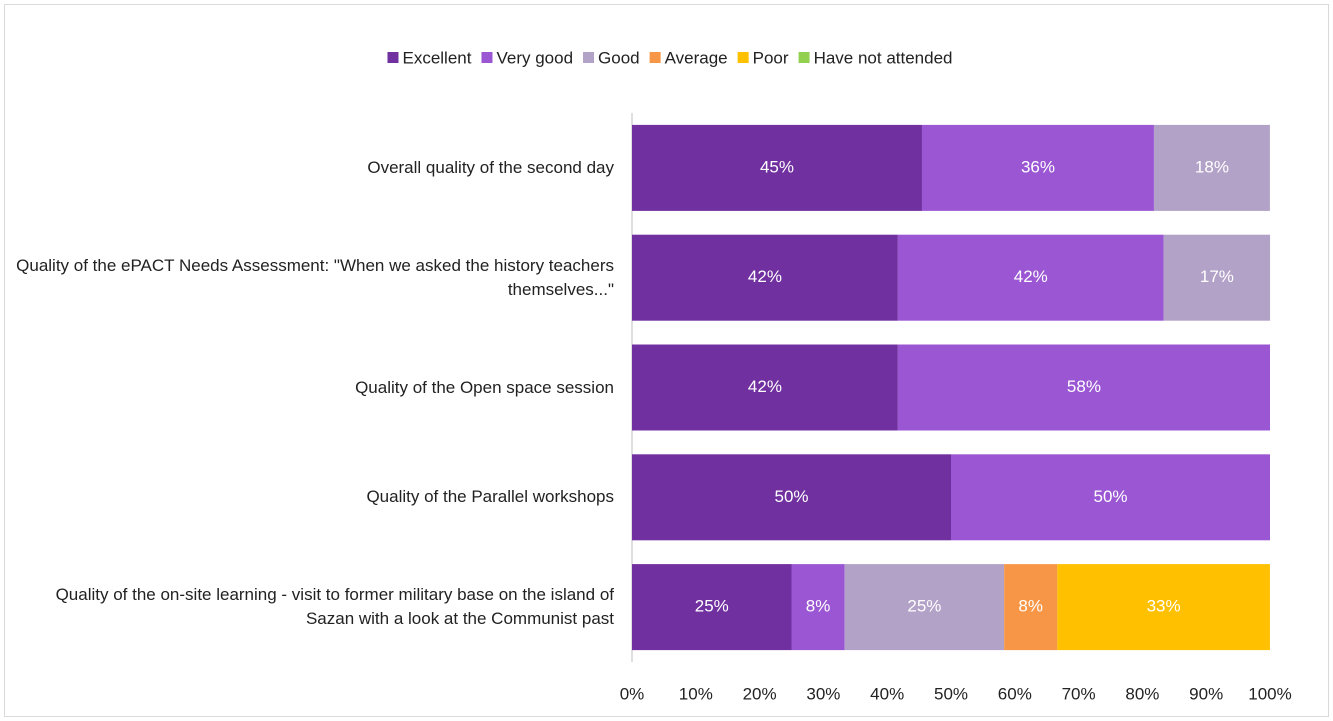 The image size is (1333, 721). I want to click on data-label: 45%, so click(777, 166).